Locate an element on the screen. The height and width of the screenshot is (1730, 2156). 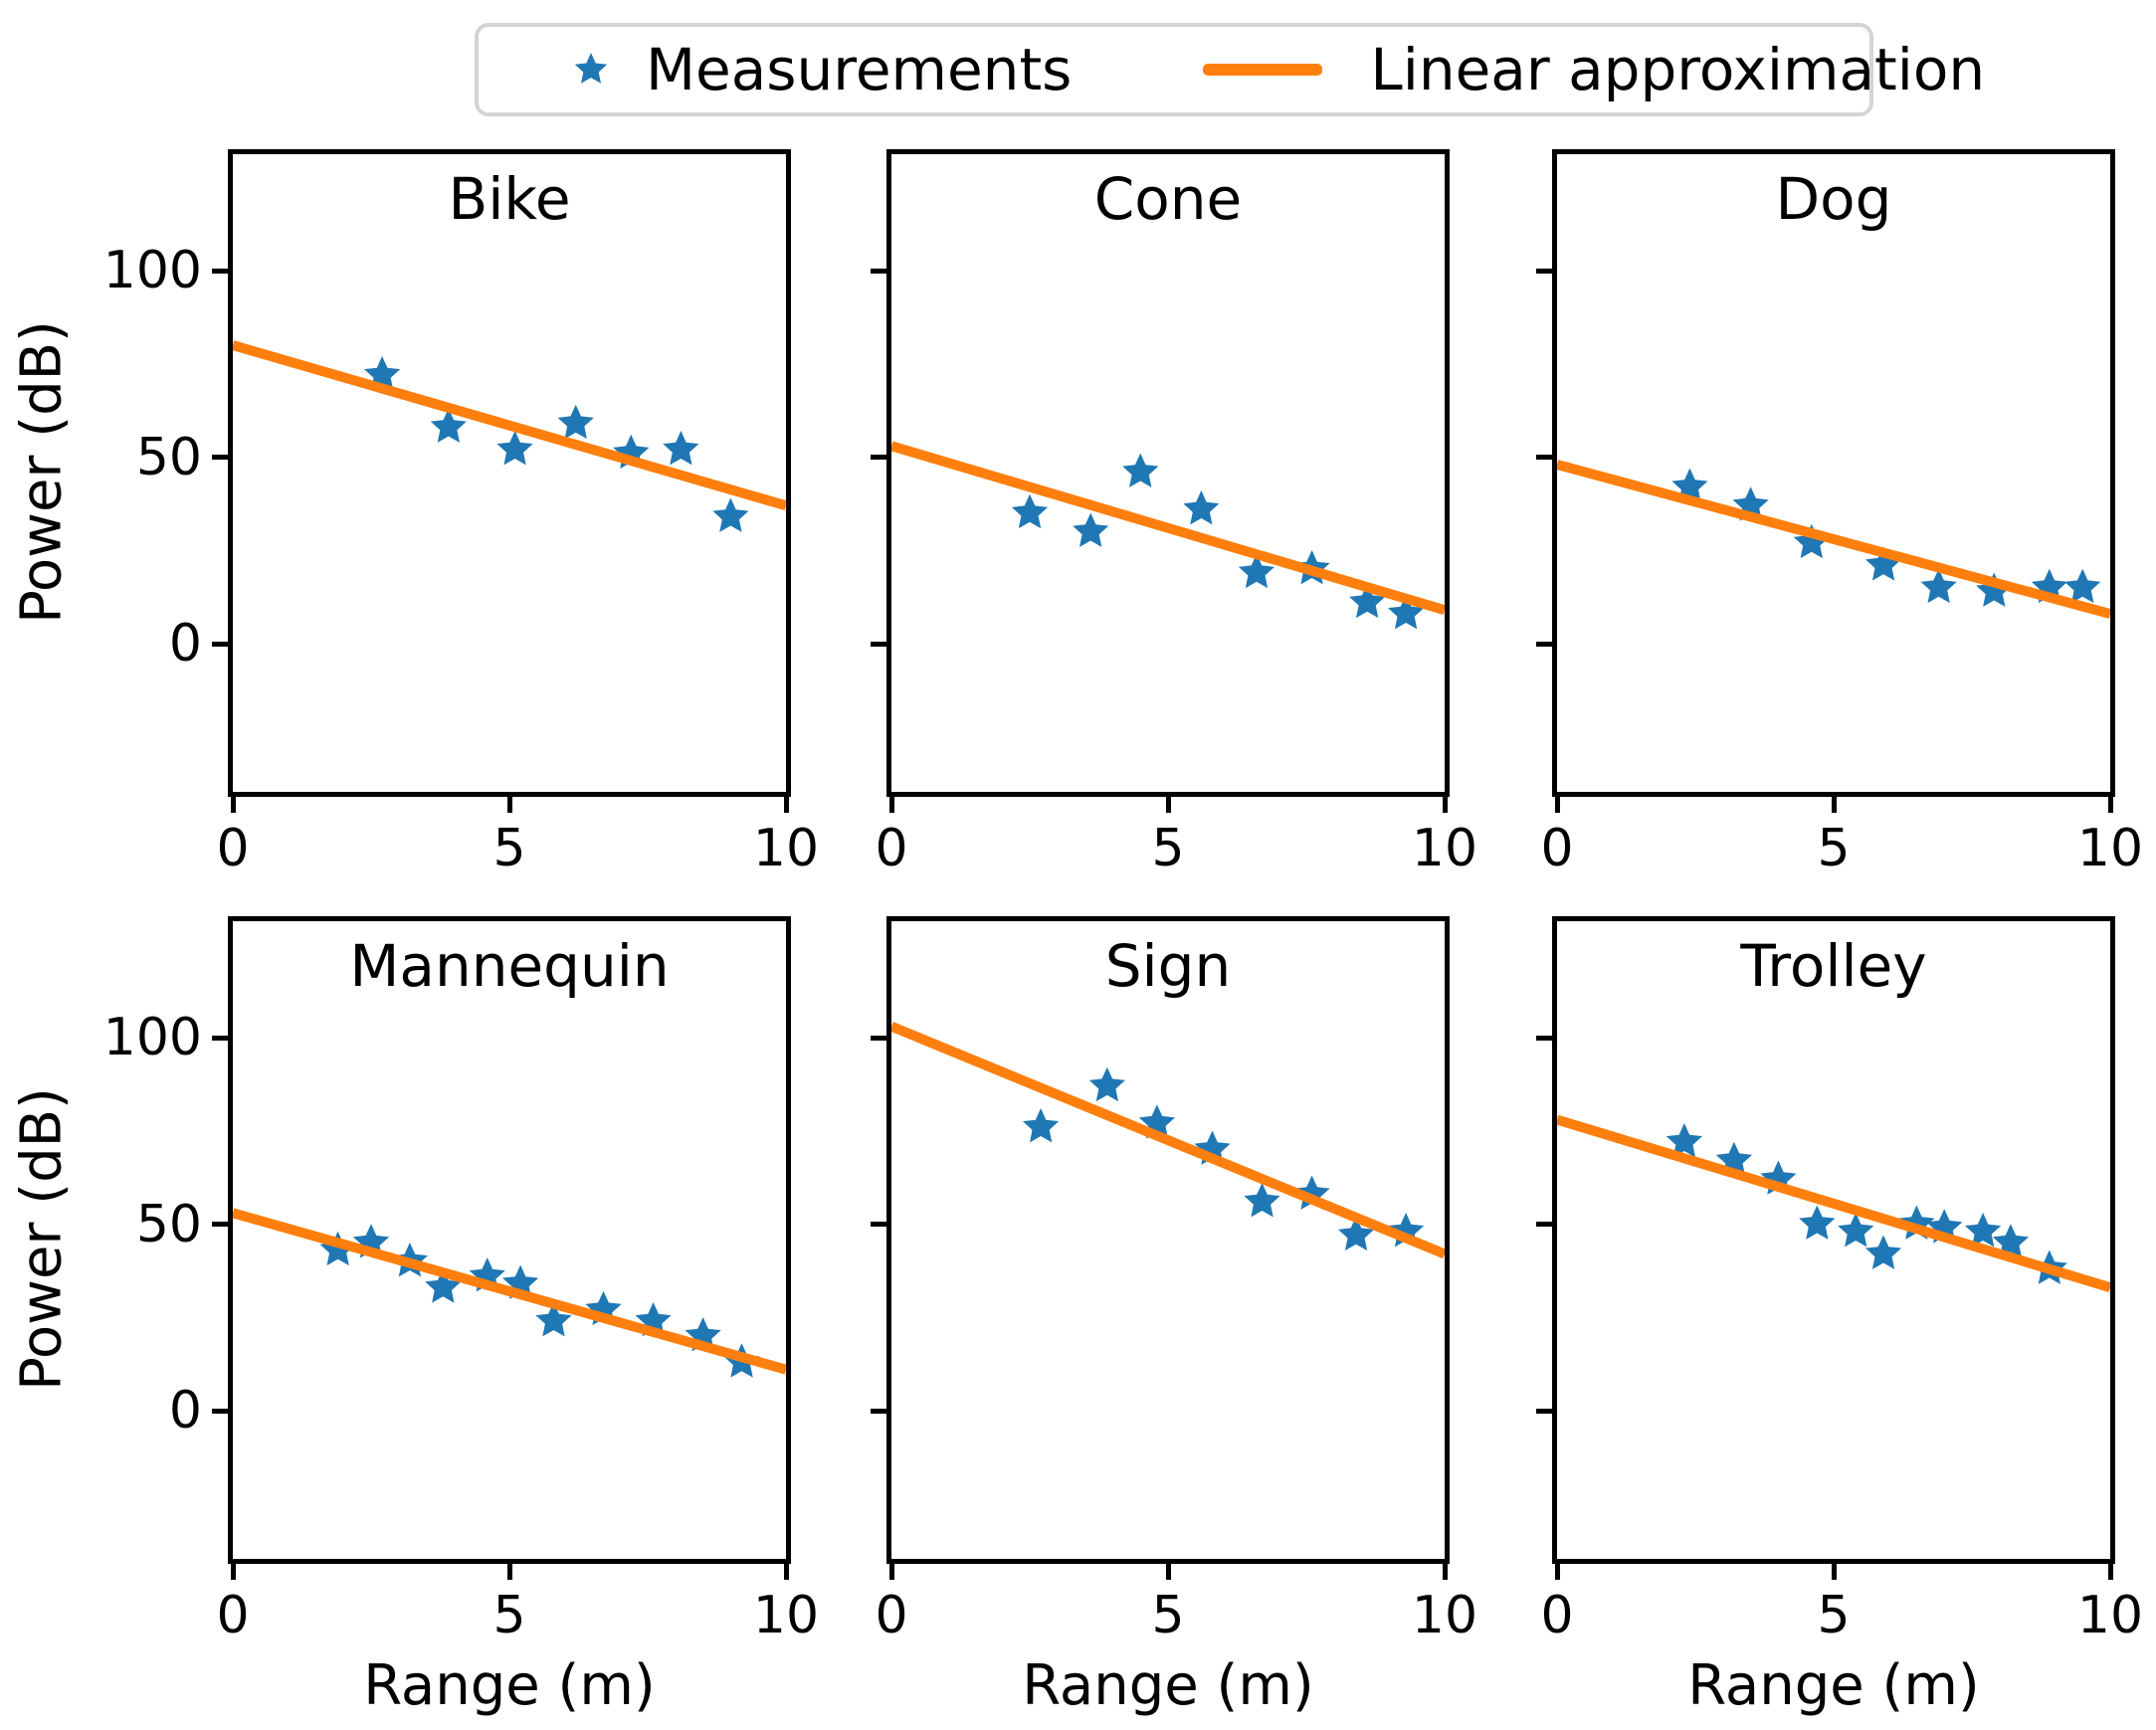
plot-title: Dog is located at coordinates (1833, 199).